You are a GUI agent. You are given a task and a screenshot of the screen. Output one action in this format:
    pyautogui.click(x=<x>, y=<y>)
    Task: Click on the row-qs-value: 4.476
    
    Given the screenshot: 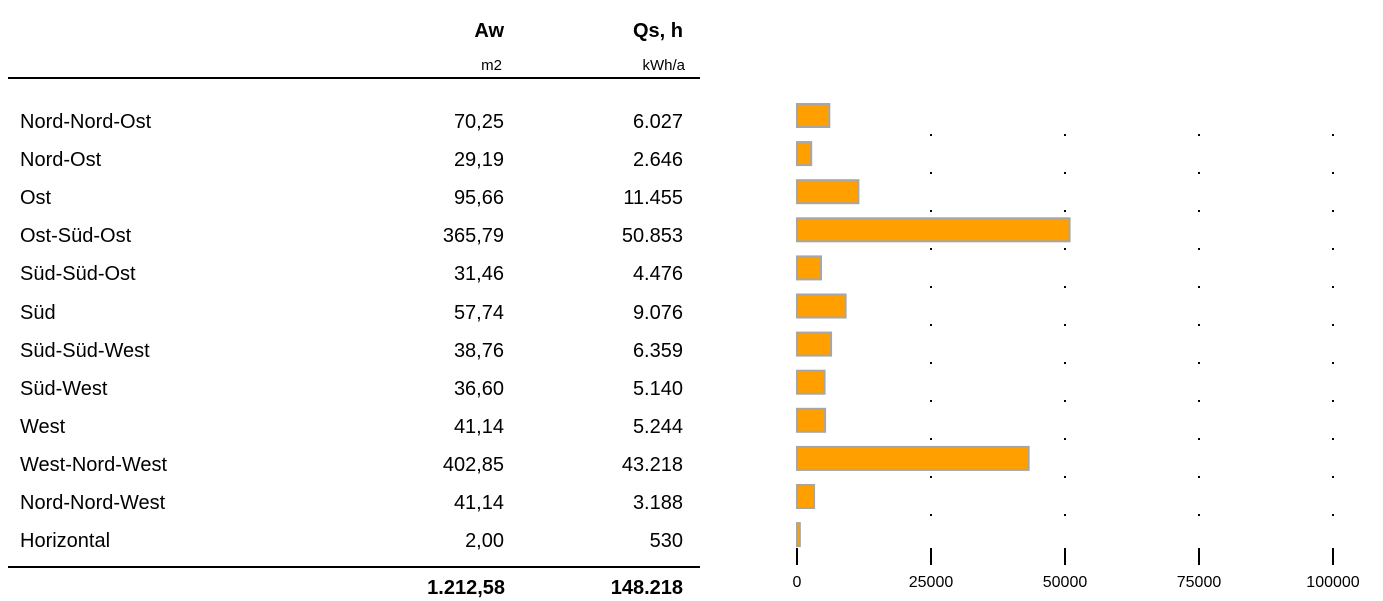 What is the action you would take?
    pyautogui.click(x=657, y=274)
    